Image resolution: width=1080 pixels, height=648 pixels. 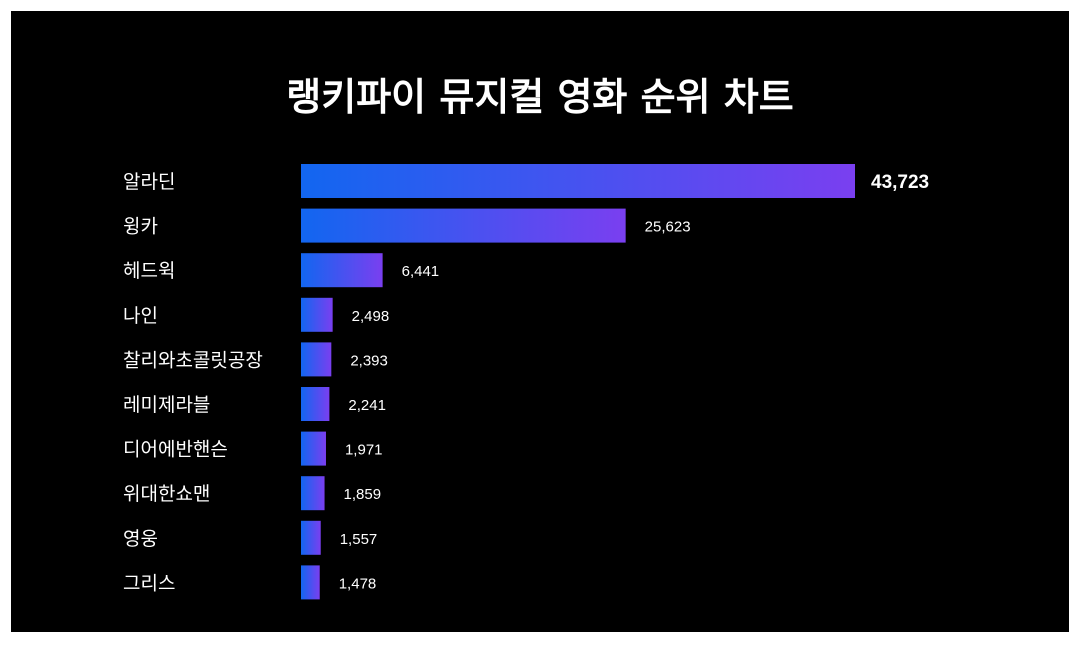 What do you see at coordinates (149, 583) in the screenshot?
I see `category-label: 그리스` at bounding box center [149, 583].